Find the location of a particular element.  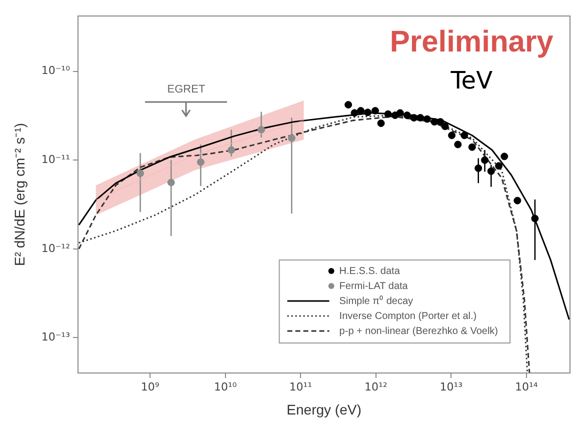

x-tick-label: 10¹¹ is located at coordinates (300, 387).